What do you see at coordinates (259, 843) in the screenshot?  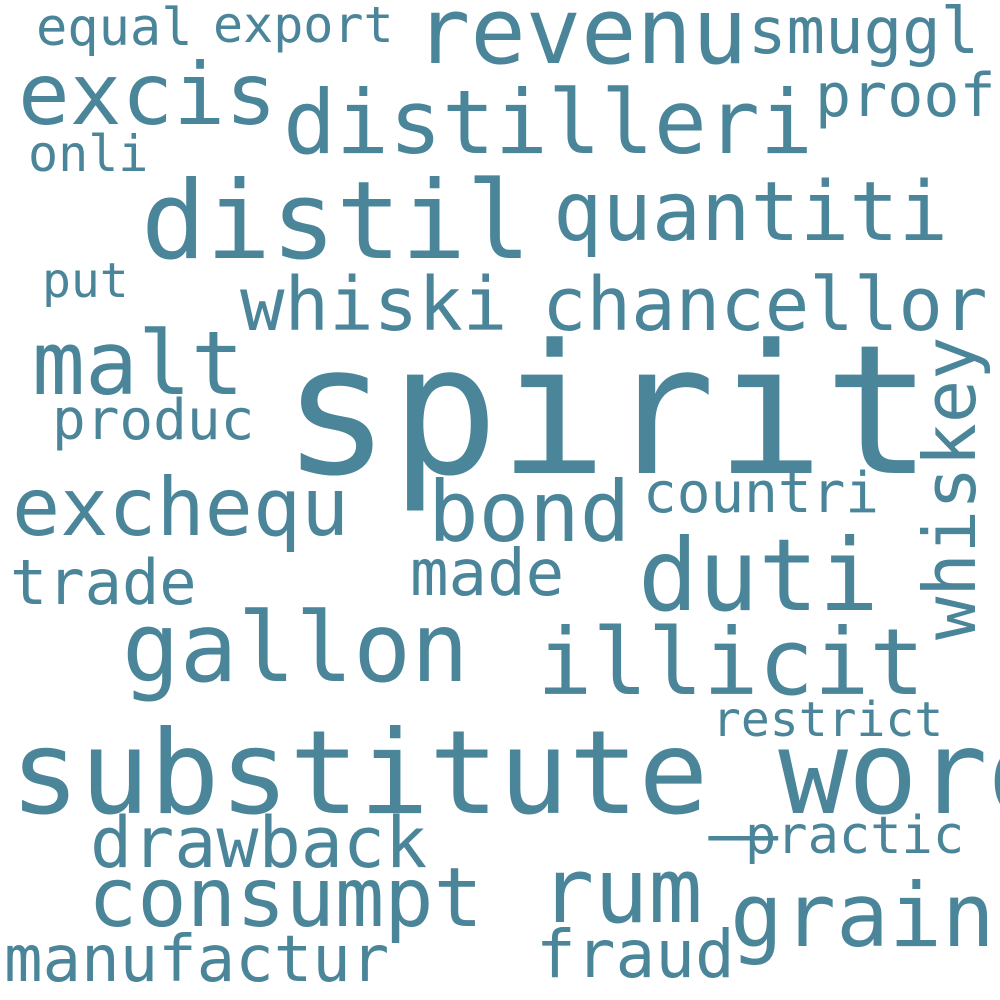 I see `word-drawback: drawback` at bounding box center [259, 843].